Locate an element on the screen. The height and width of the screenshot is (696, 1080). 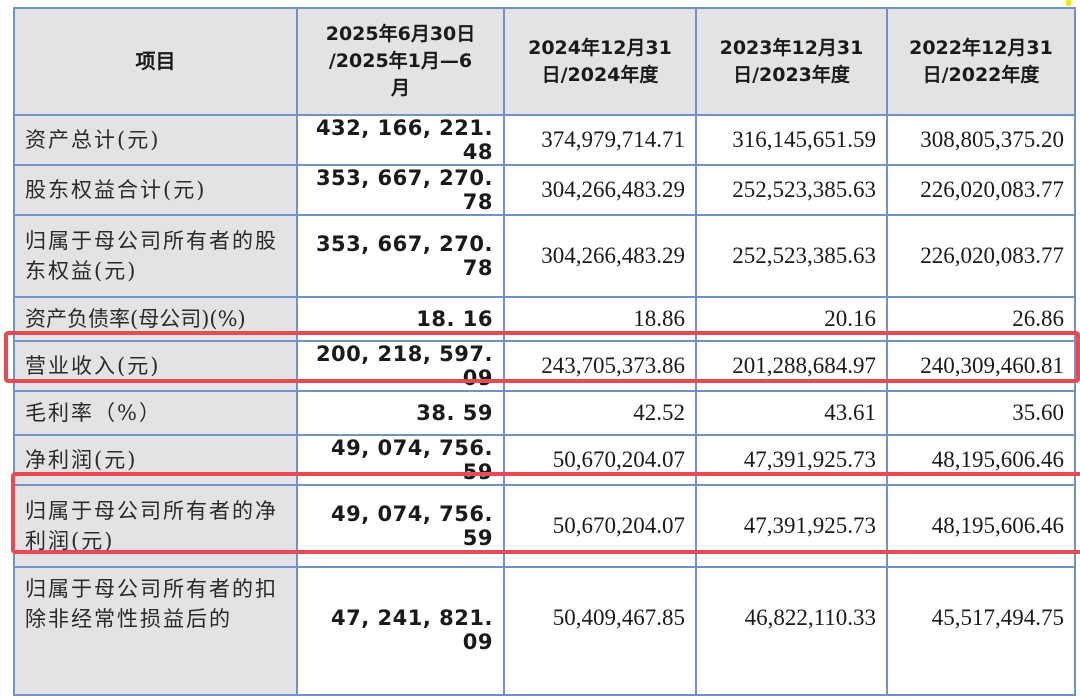
table-row: 资产负债率(母公司)(%) 18. 16 18.86 20.16 26.86 is located at coordinates (544, 319).